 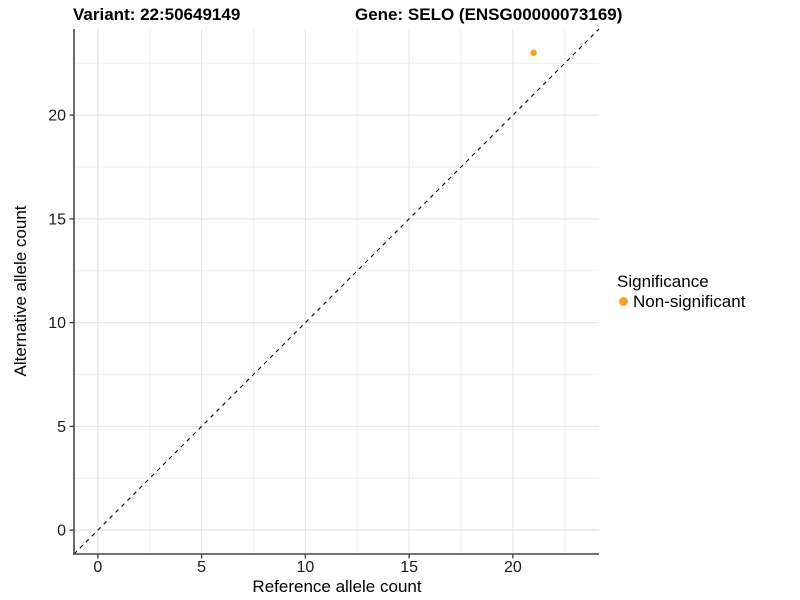 What do you see at coordinates (489, 14) in the screenshot?
I see `plot-title-gene: Gene: SELO (ENSG00000073169)` at bounding box center [489, 14].